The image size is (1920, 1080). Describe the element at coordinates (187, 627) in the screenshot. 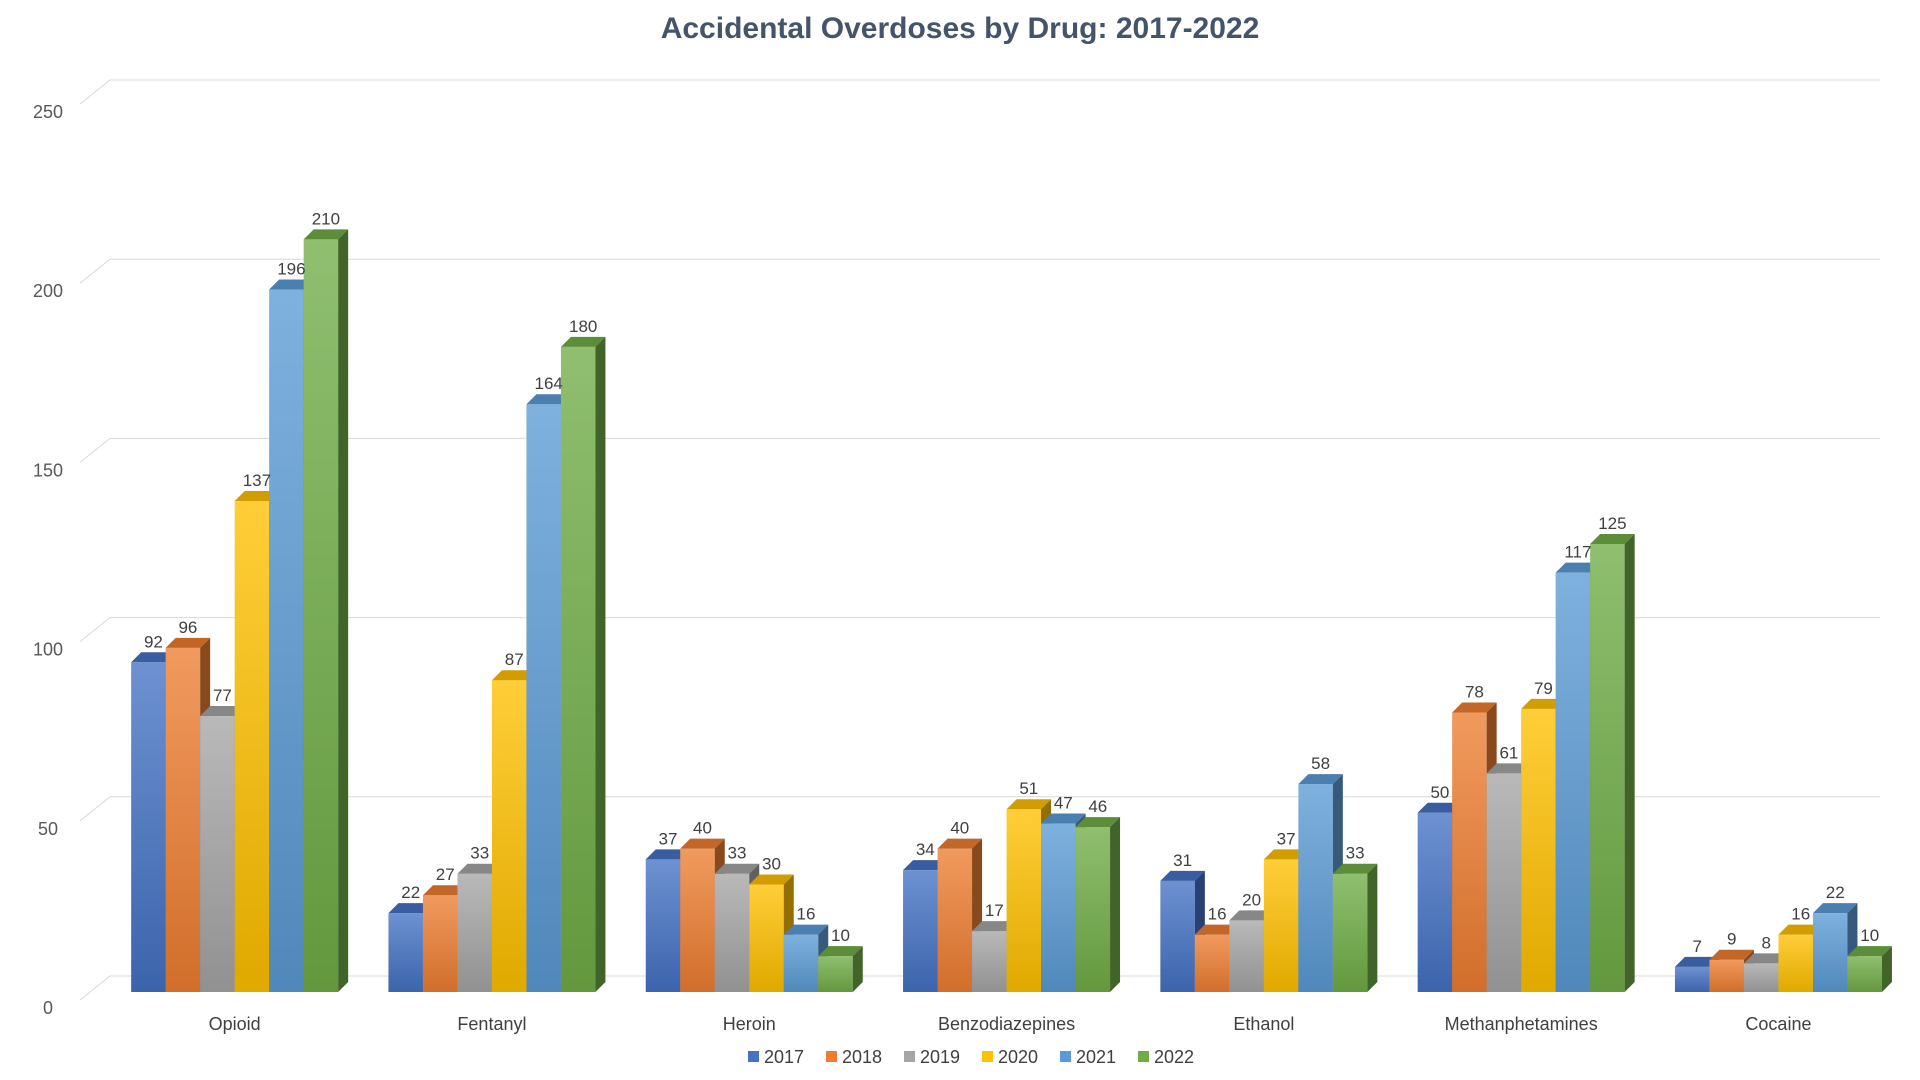

I see `data-label: 96` at that location.